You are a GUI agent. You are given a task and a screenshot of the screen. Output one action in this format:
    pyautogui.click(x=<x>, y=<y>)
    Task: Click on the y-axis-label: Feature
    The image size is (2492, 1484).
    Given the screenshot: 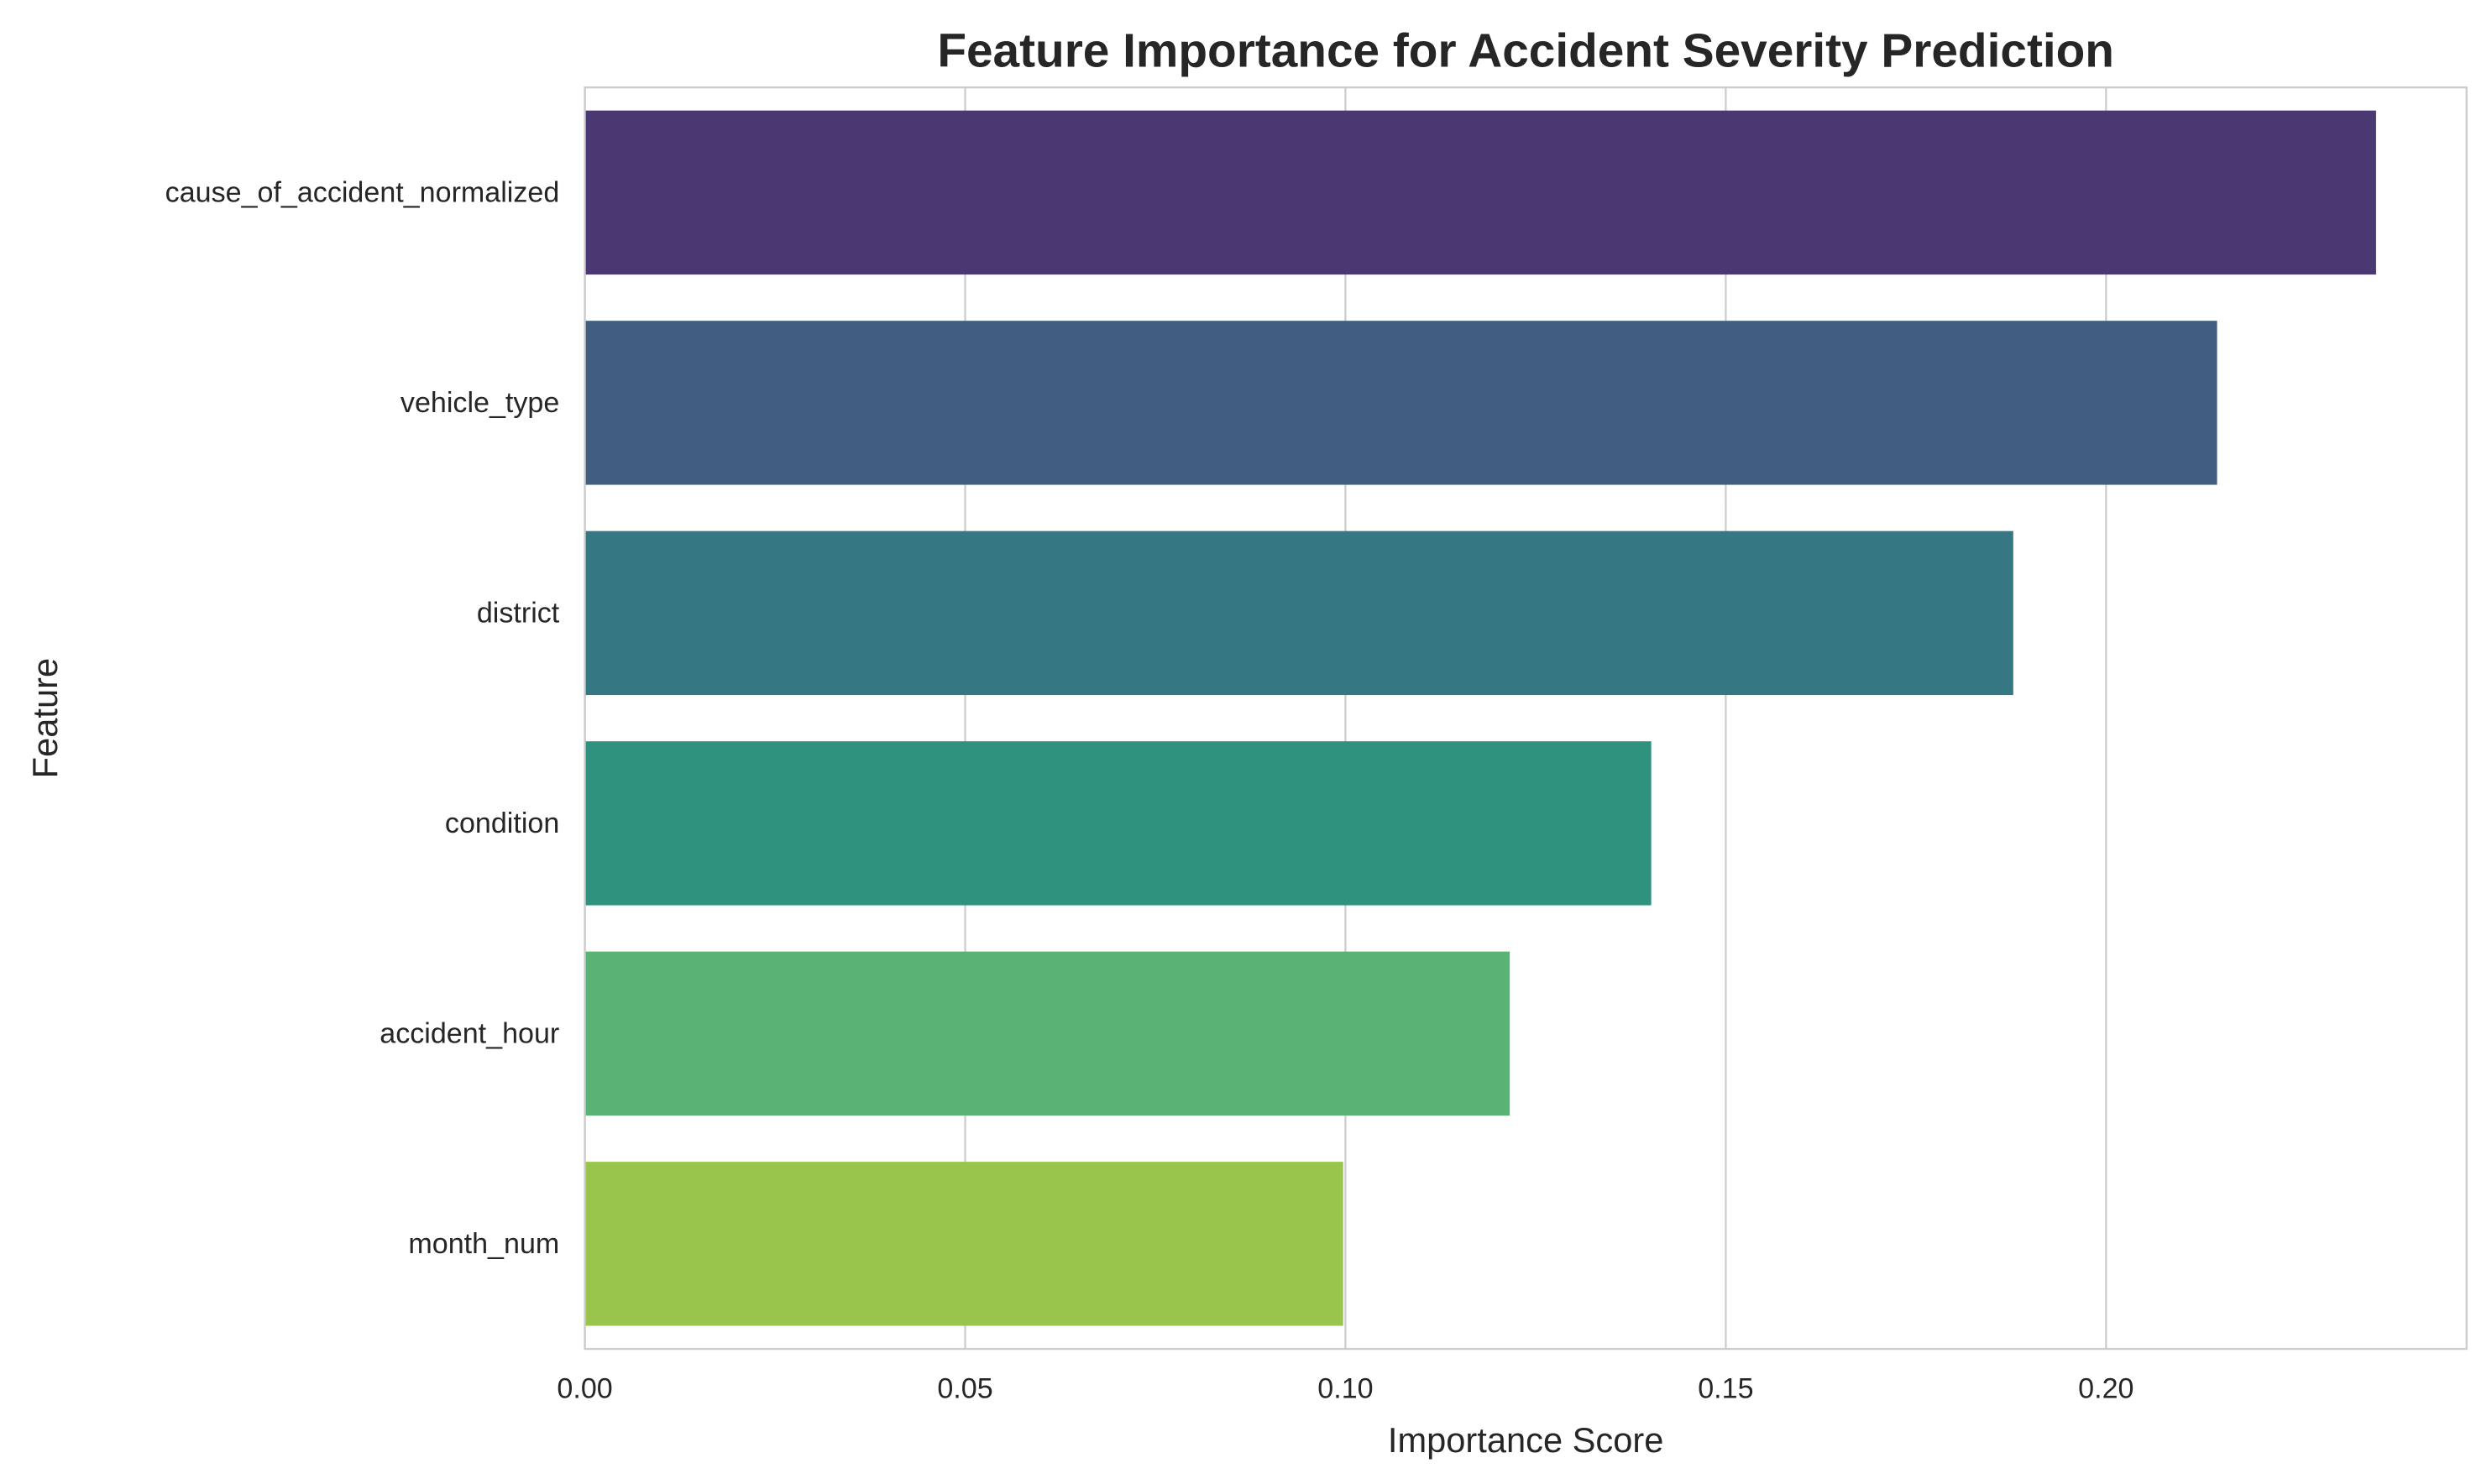 What is the action you would take?
    pyautogui.click(x=45, y=718)
    